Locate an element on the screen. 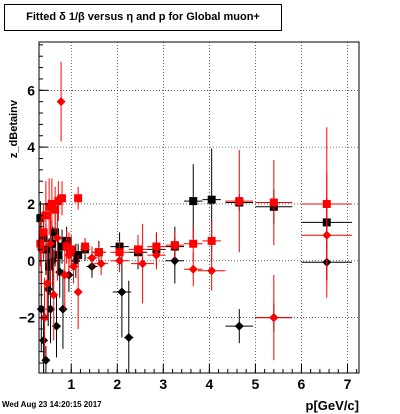  y-axis-label: z_dBetainv is located at coordinates (14, 128).